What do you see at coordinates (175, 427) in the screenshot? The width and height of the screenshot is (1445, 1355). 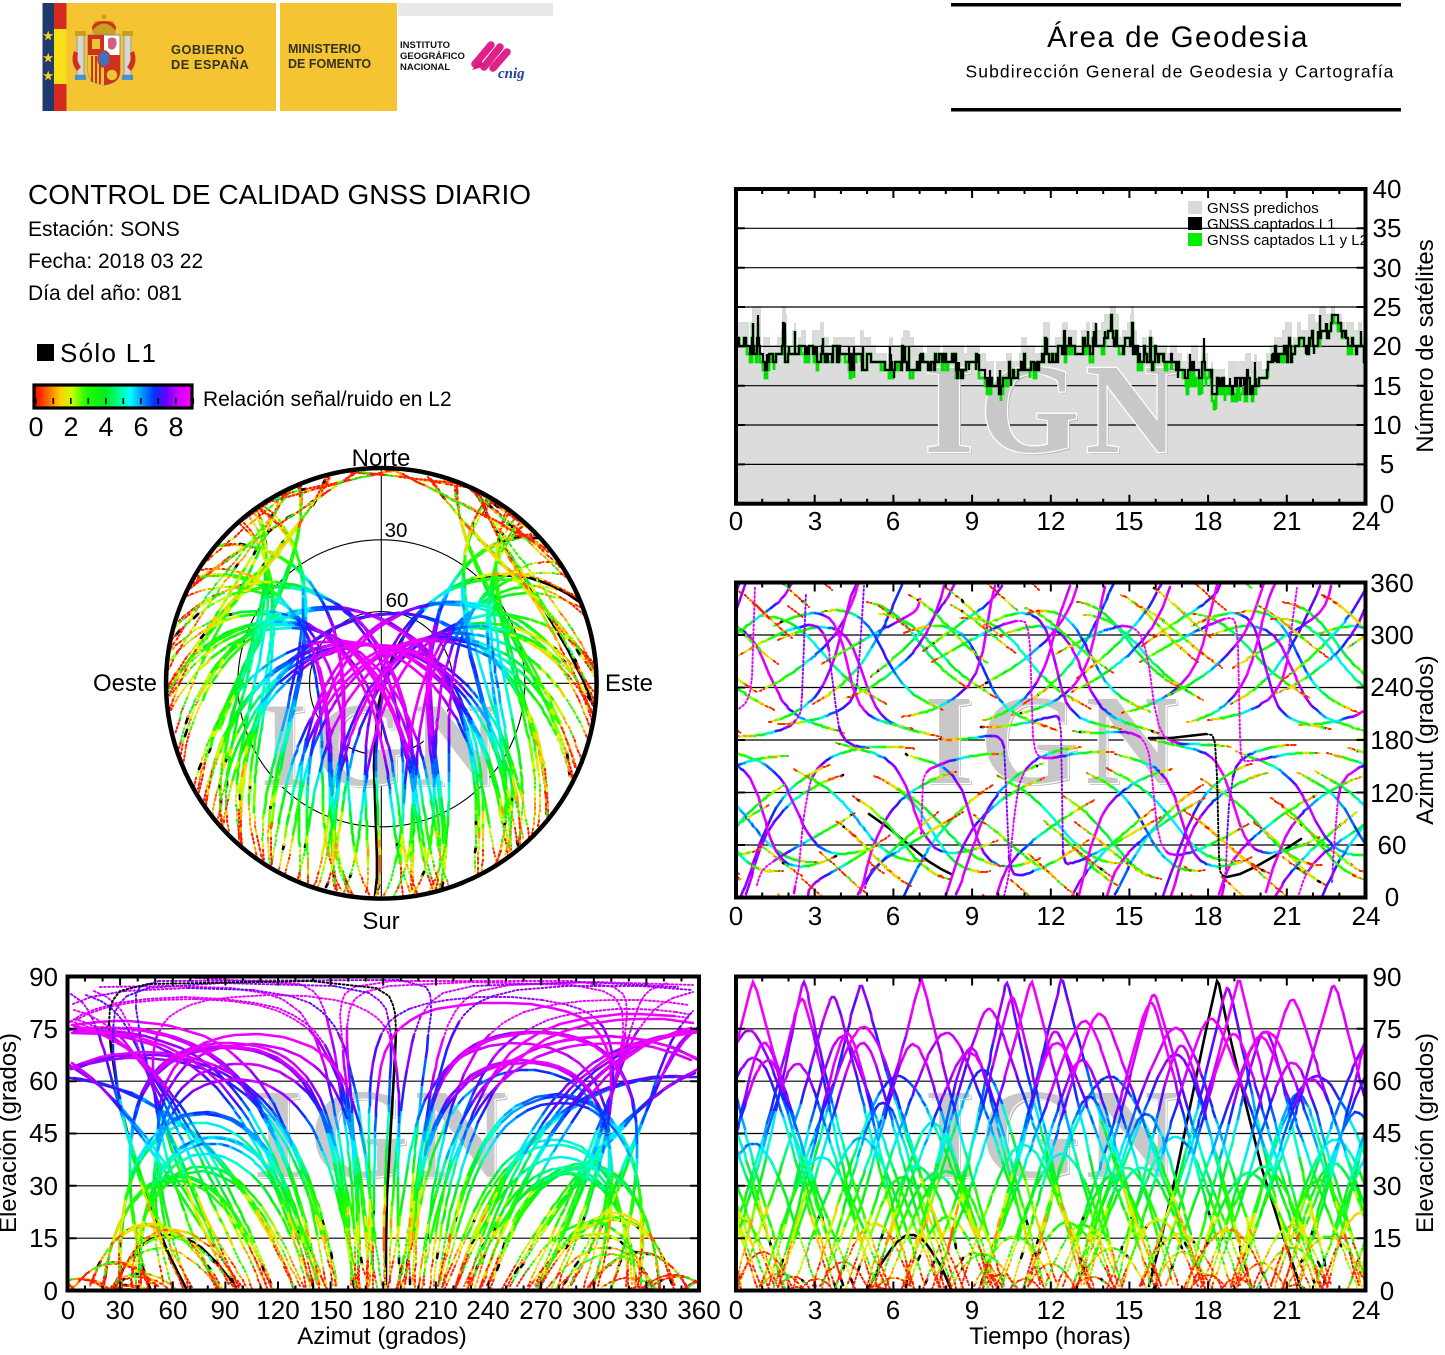 I see `svg-text: 8` at bounding box center [175, 427].